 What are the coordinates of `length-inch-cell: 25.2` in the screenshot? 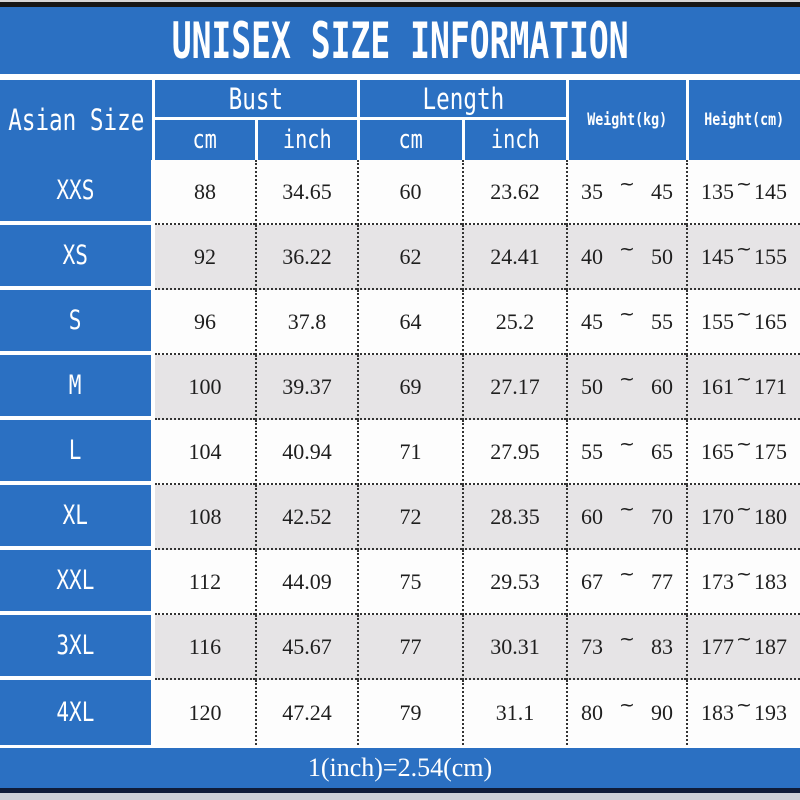 It's located at (514, 322).